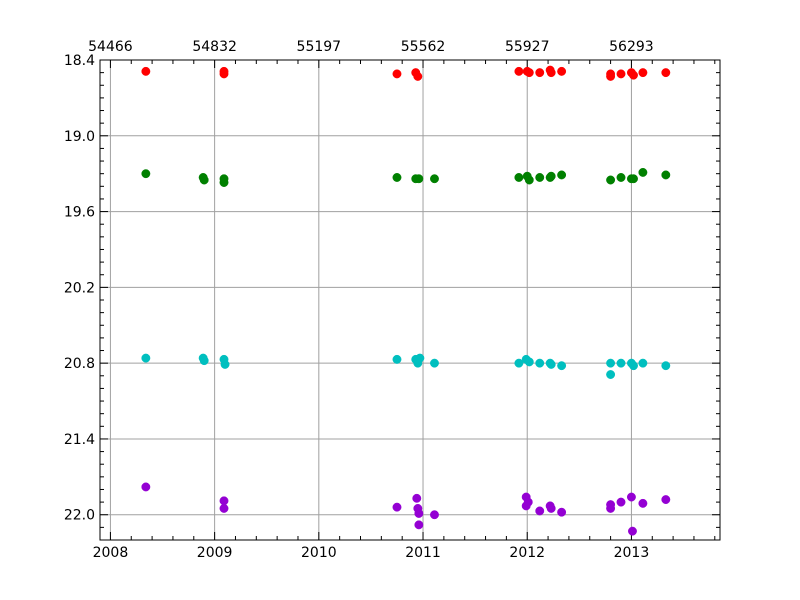  I want to click on top-tick-label: 54466, so click(110, 47).